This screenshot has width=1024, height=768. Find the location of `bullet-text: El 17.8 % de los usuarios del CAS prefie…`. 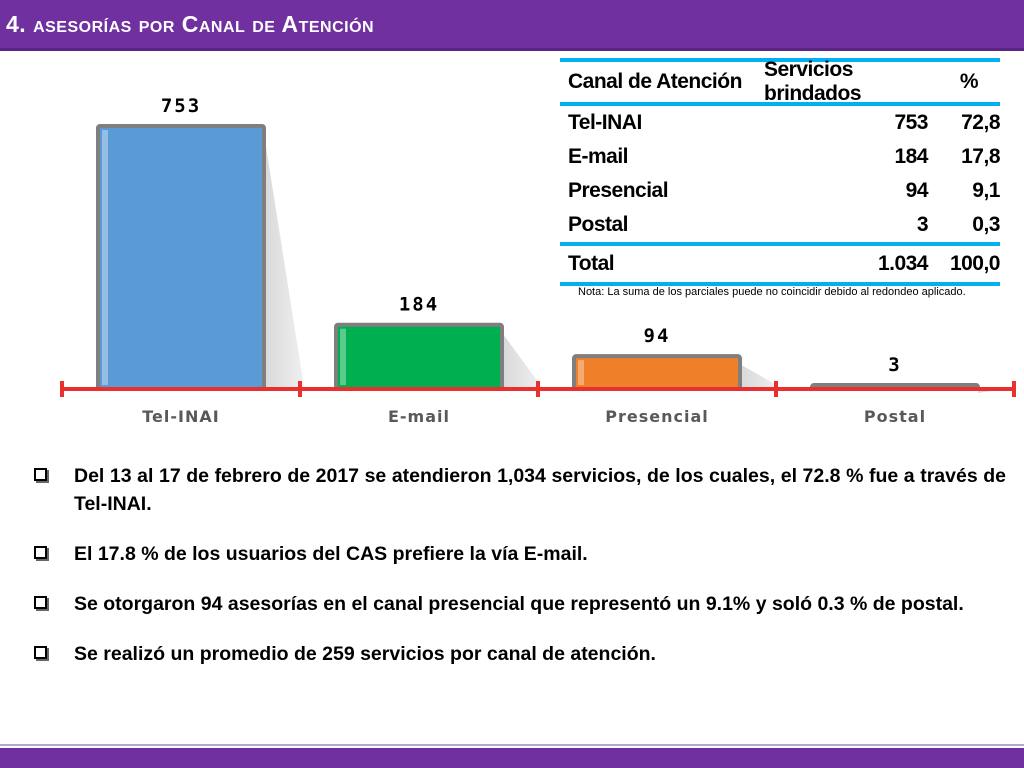

bullet-text: El 17.8 % de los usuarios del CAS prefie… is located at coordinates (331, 554).